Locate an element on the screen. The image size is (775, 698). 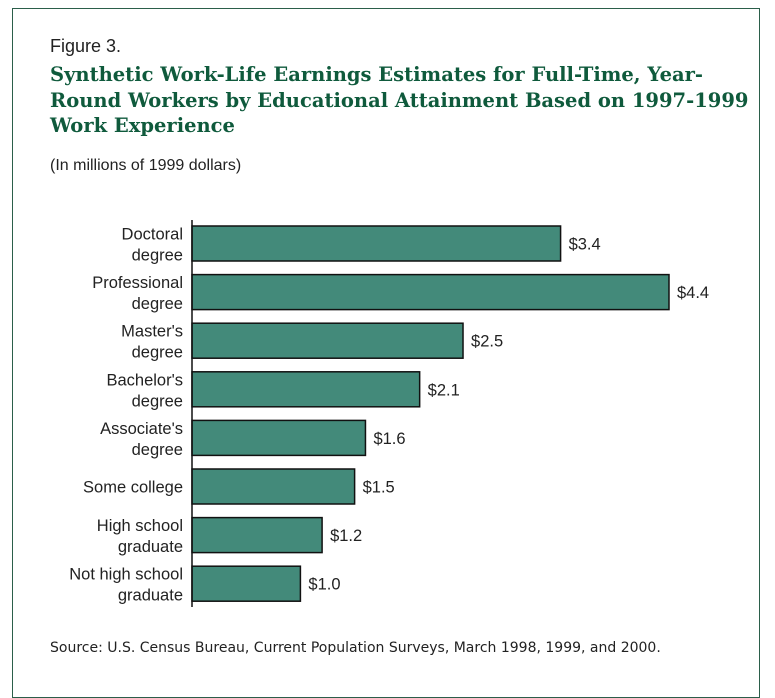
category-label: High school is located at coordinates (140, 526).